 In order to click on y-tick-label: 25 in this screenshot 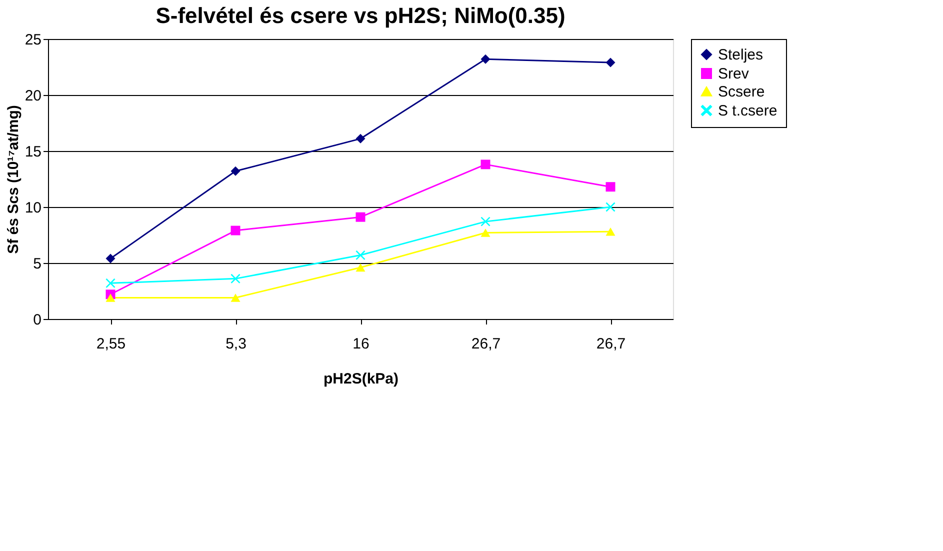, I will do `click(33, 40)`.